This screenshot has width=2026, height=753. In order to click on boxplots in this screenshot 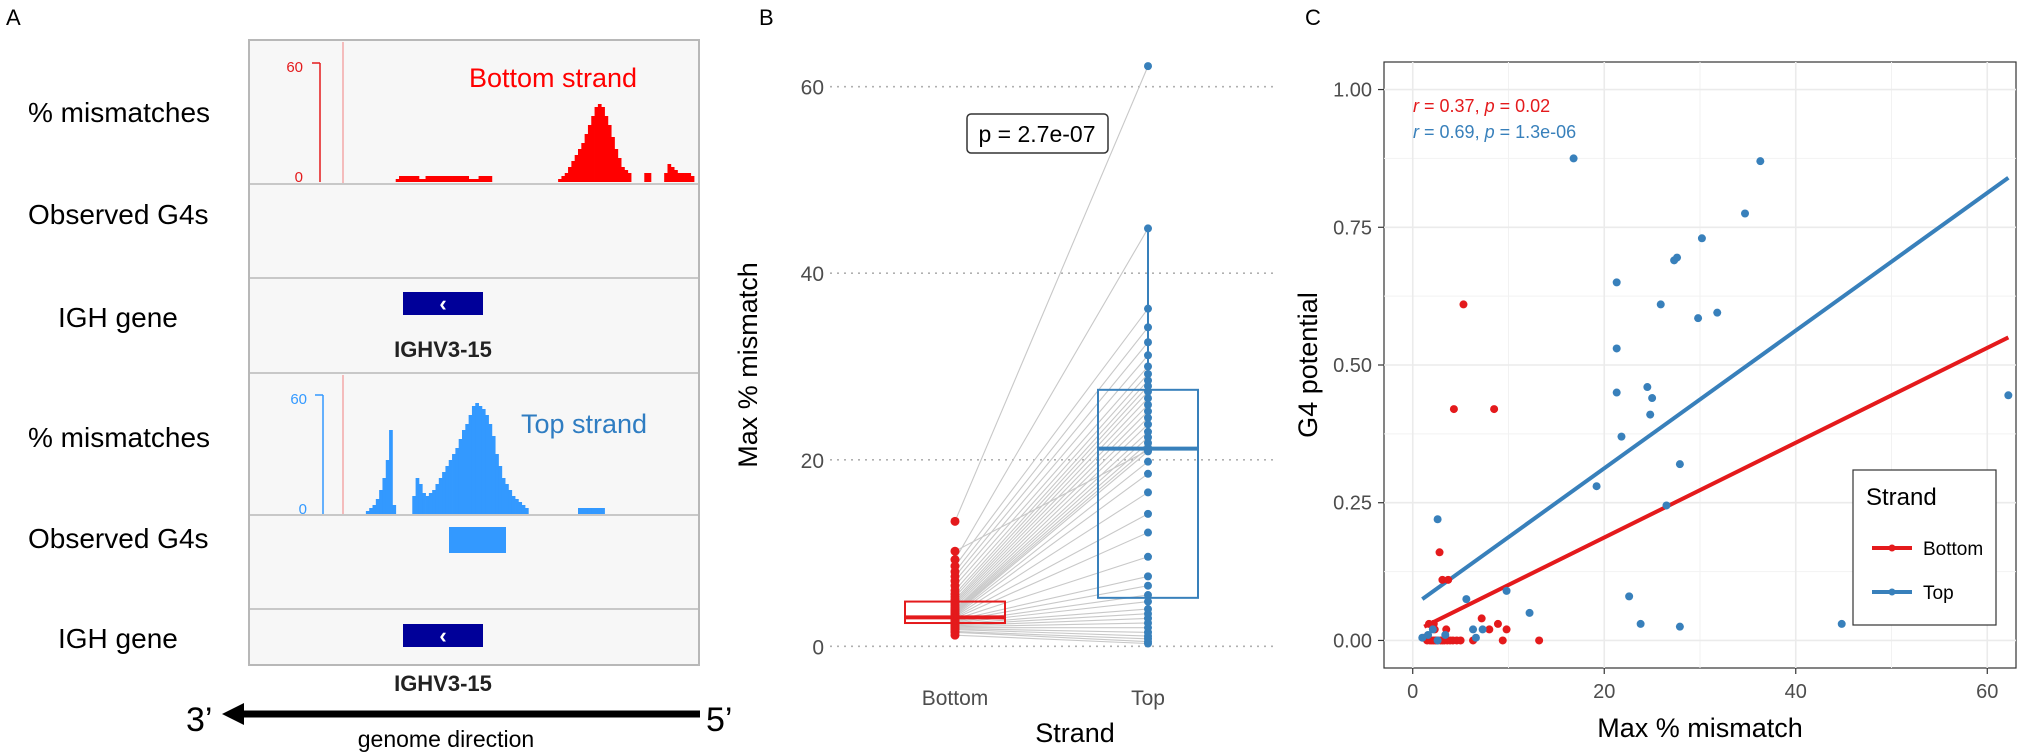, I will do `click(1051, 436)`.